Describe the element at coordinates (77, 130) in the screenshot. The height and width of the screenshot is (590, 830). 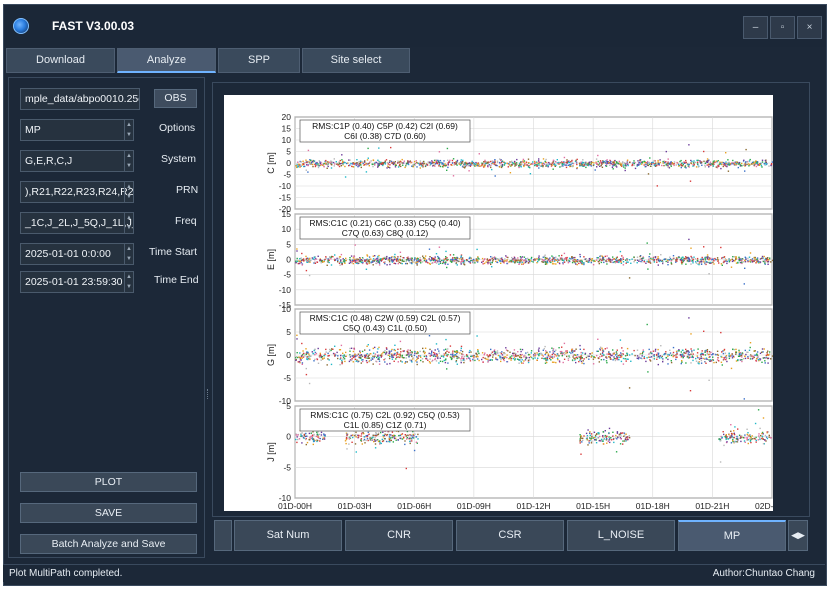
I see `options-select: MP ▲ ▼` at that location.